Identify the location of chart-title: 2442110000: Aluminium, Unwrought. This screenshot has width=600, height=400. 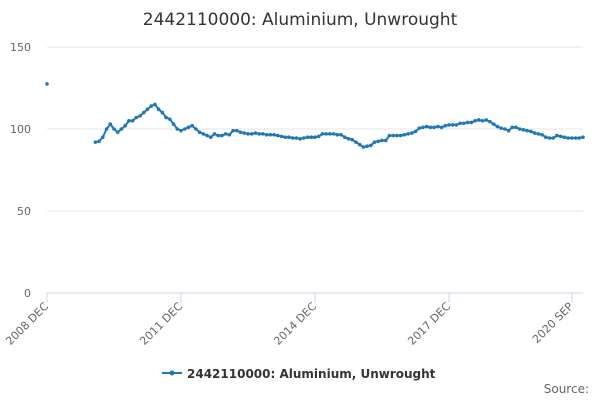
(300, 20).